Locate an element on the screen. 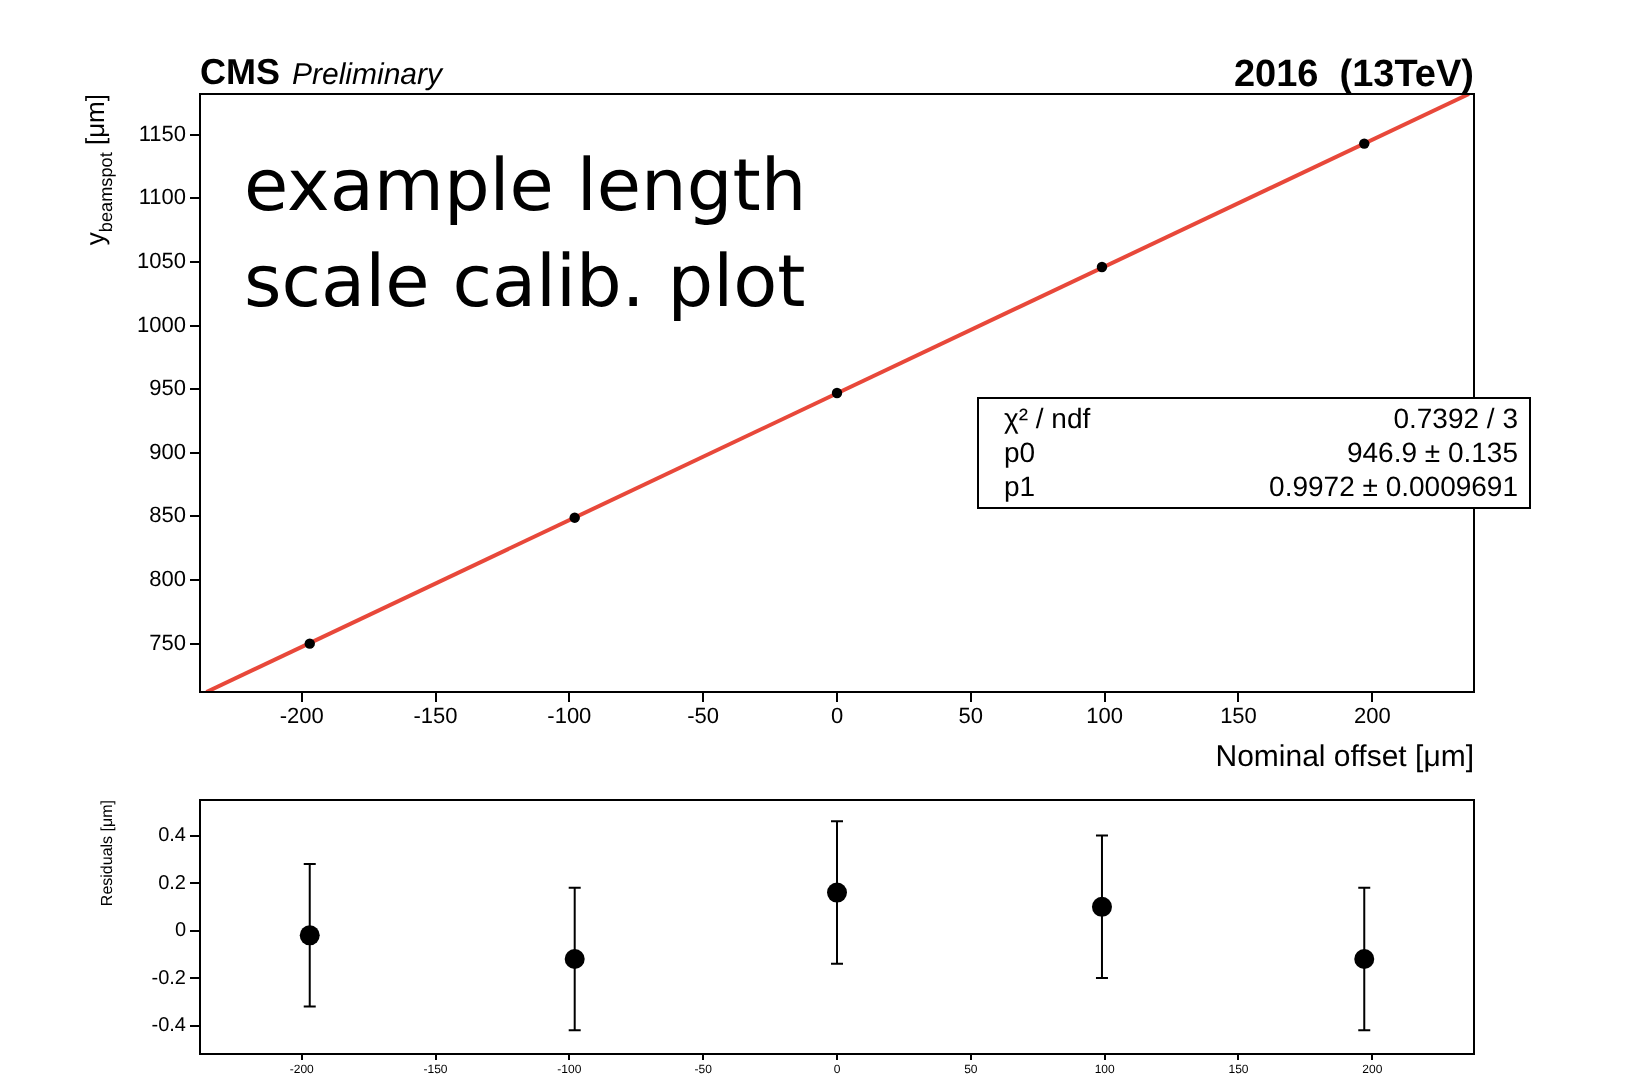 The height and width of the screenshot is (1082, 1628). text: Preliminary is located at coordinates (369, 75).